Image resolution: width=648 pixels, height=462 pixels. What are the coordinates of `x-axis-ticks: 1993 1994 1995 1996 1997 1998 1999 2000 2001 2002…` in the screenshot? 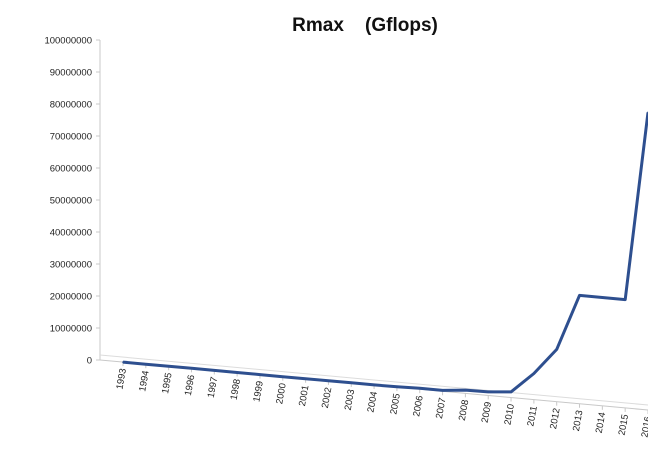 It's located at (381, 400).